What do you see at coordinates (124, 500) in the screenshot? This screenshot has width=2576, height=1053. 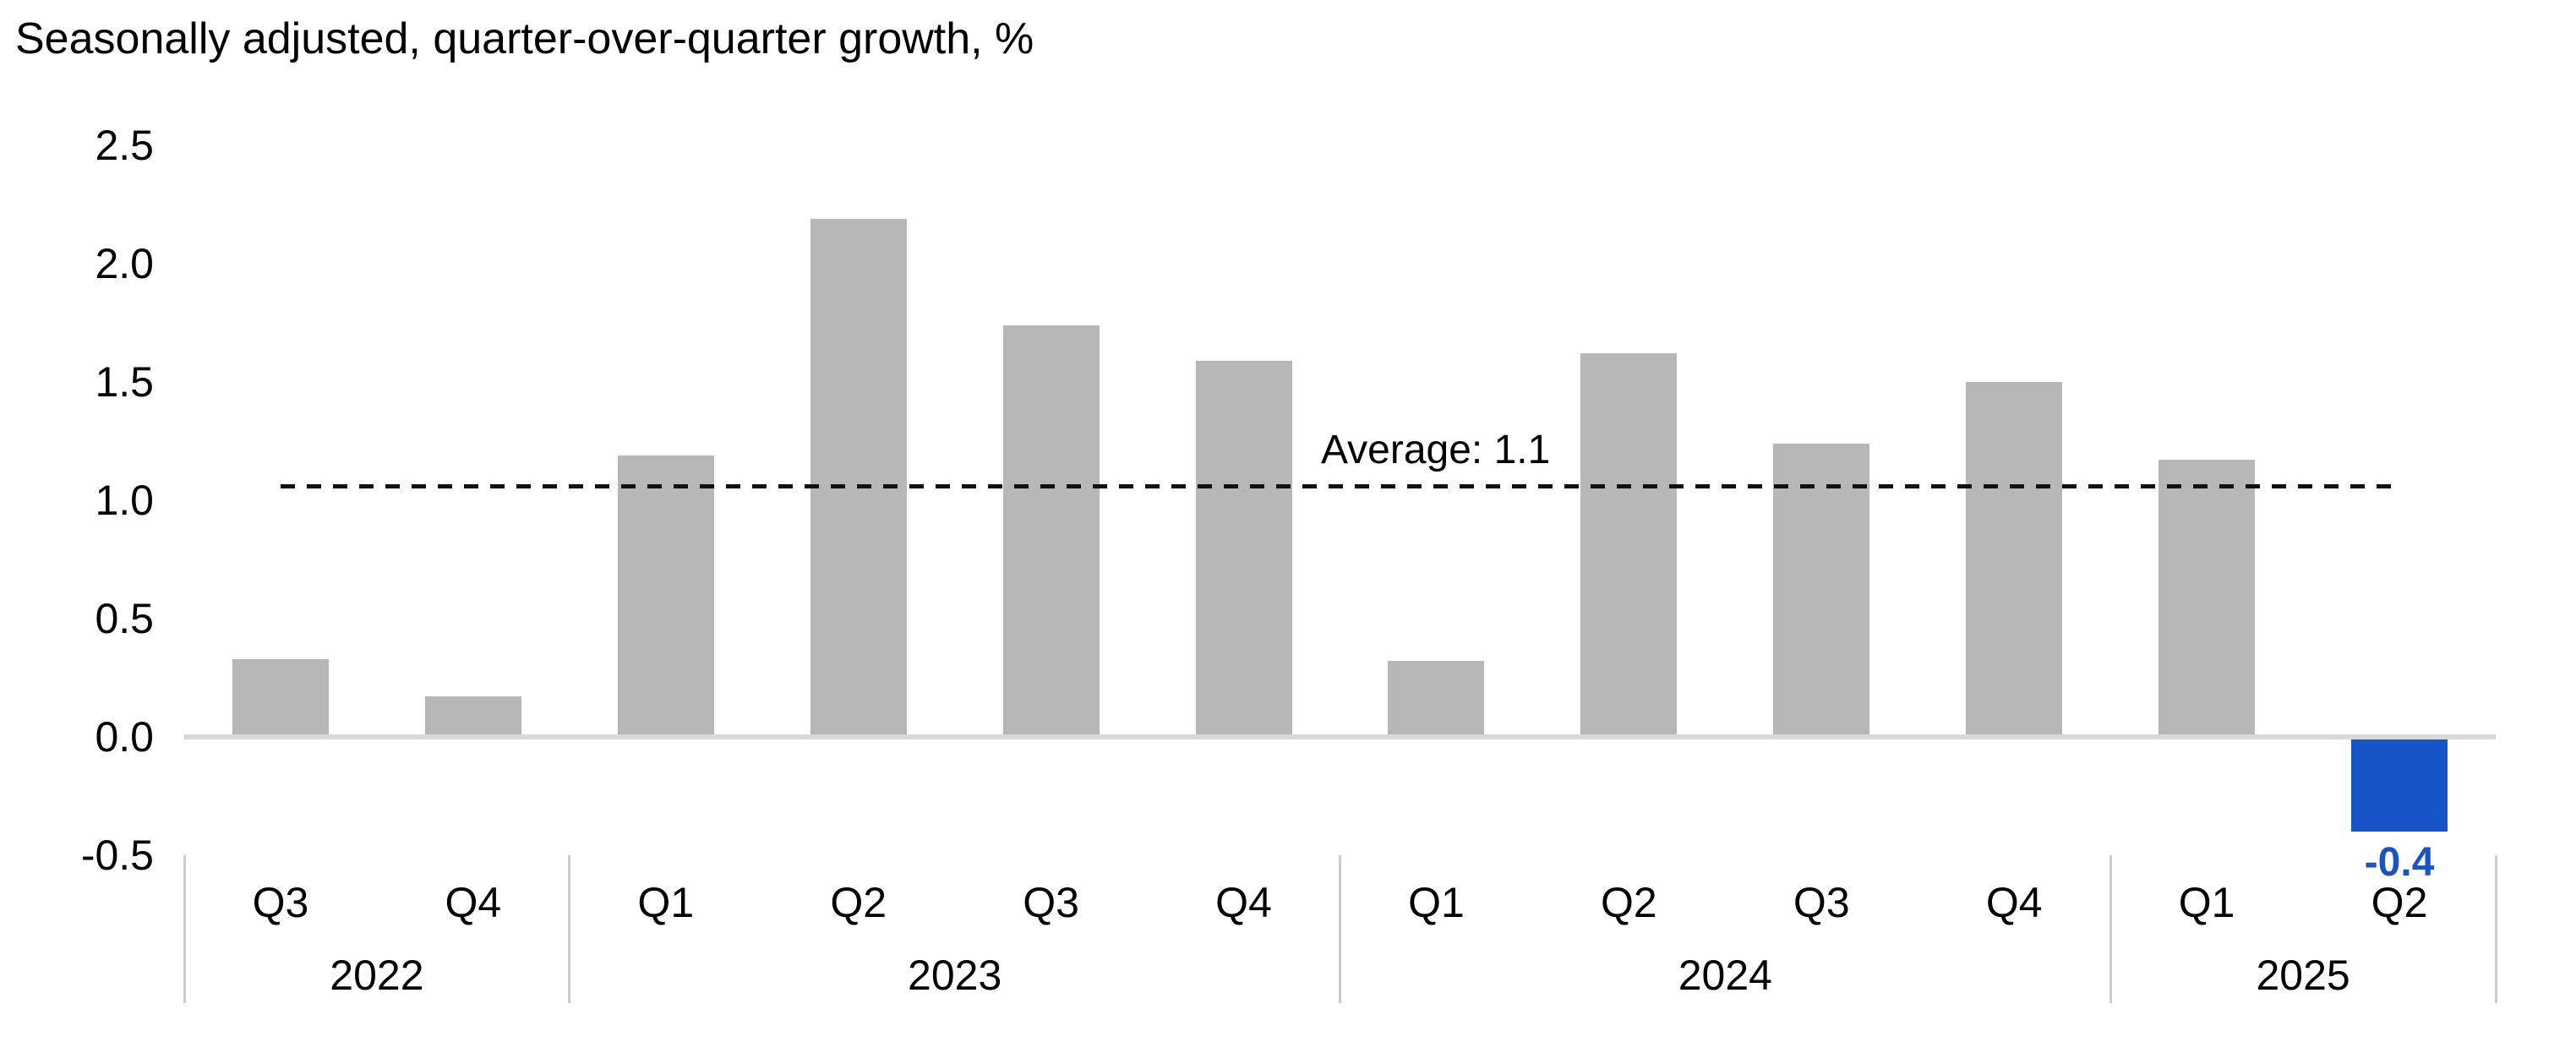 I see `y-axis-tick-label: 1.0` at bounding box center [124, 500].